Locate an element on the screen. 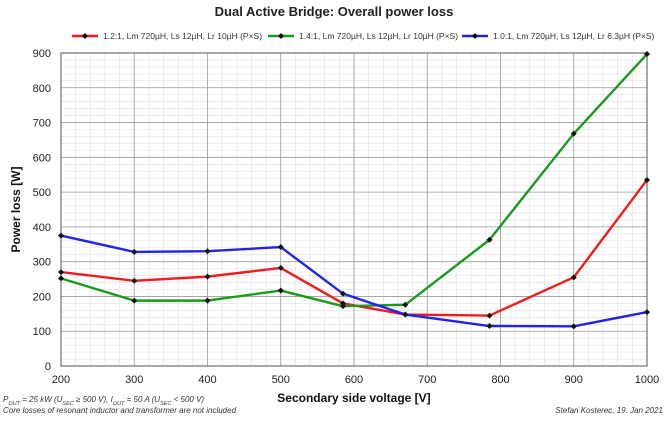  y-axis-ticks: 0 100 200 300 400 500 600 700 800 900 is located at coordinates (42, 210).